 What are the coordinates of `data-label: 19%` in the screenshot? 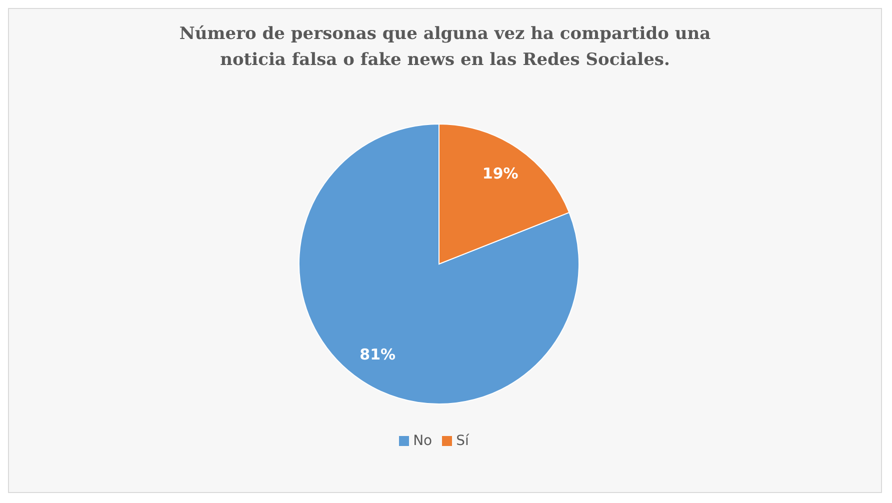 It's located at (500, 173).